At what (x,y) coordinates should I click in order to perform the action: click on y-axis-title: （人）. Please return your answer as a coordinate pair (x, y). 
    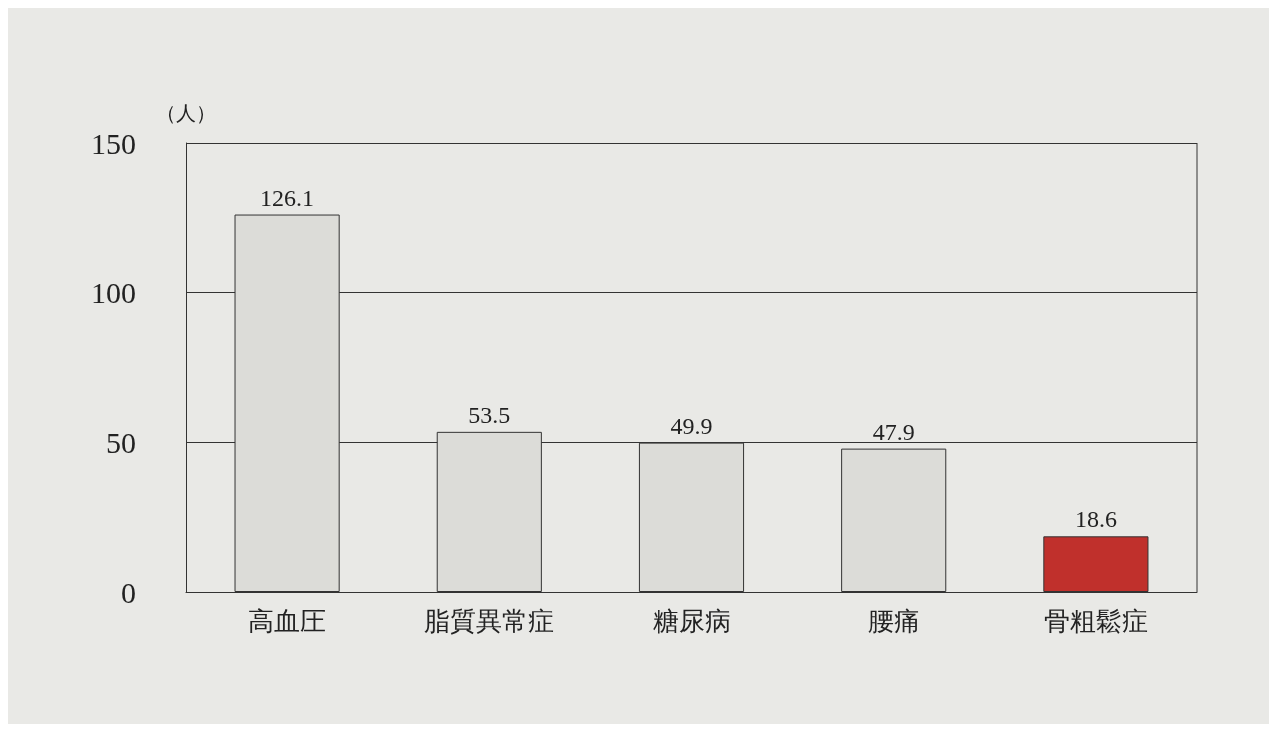
    Looking at the image, I should click on (186, 113).